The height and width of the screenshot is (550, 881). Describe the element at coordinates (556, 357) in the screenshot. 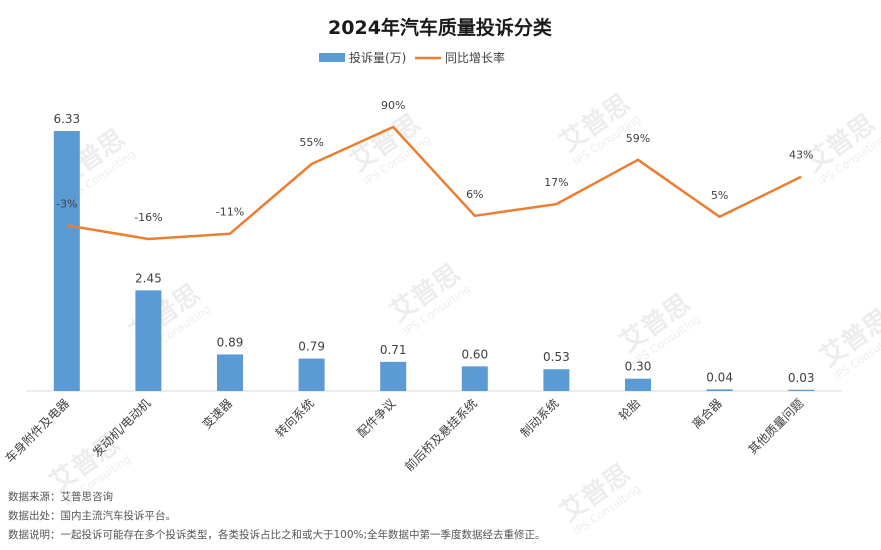

I see `bar-value-label: 0.53` at that location.